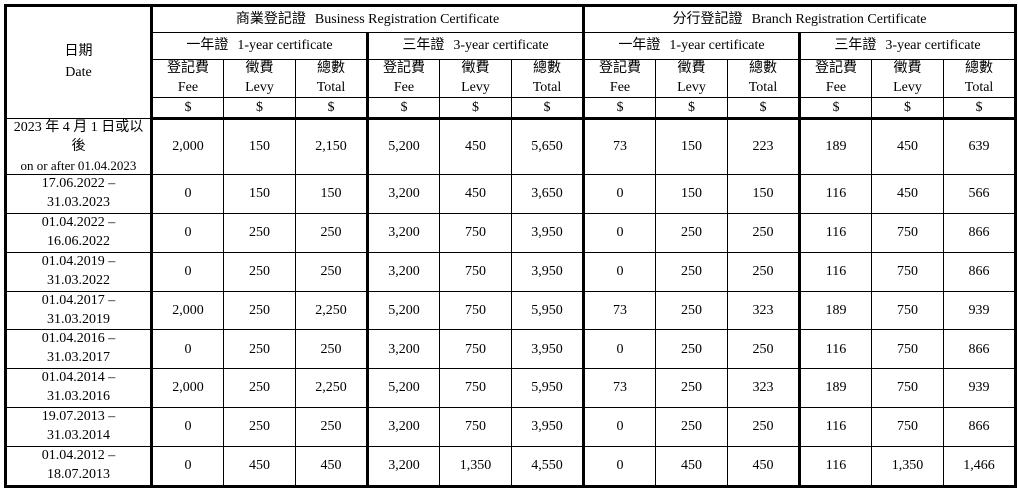 The height and width of the screenshot is (492, 1018). Describe the element at coordinates (79, 388) in the screenshot. I see `date-cell: 01.04.2014 – 31.03.2016` at that location.